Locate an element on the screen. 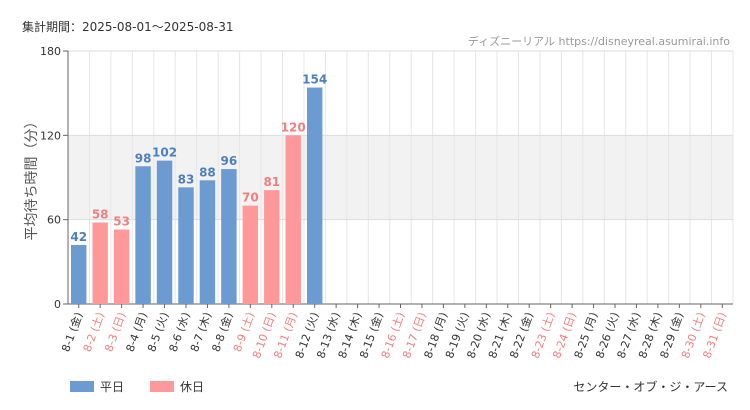 Image resolution: width=750 pixels, height=410 pixels. legend-weekday-label: 平日 is located at coordinates (112, 387).